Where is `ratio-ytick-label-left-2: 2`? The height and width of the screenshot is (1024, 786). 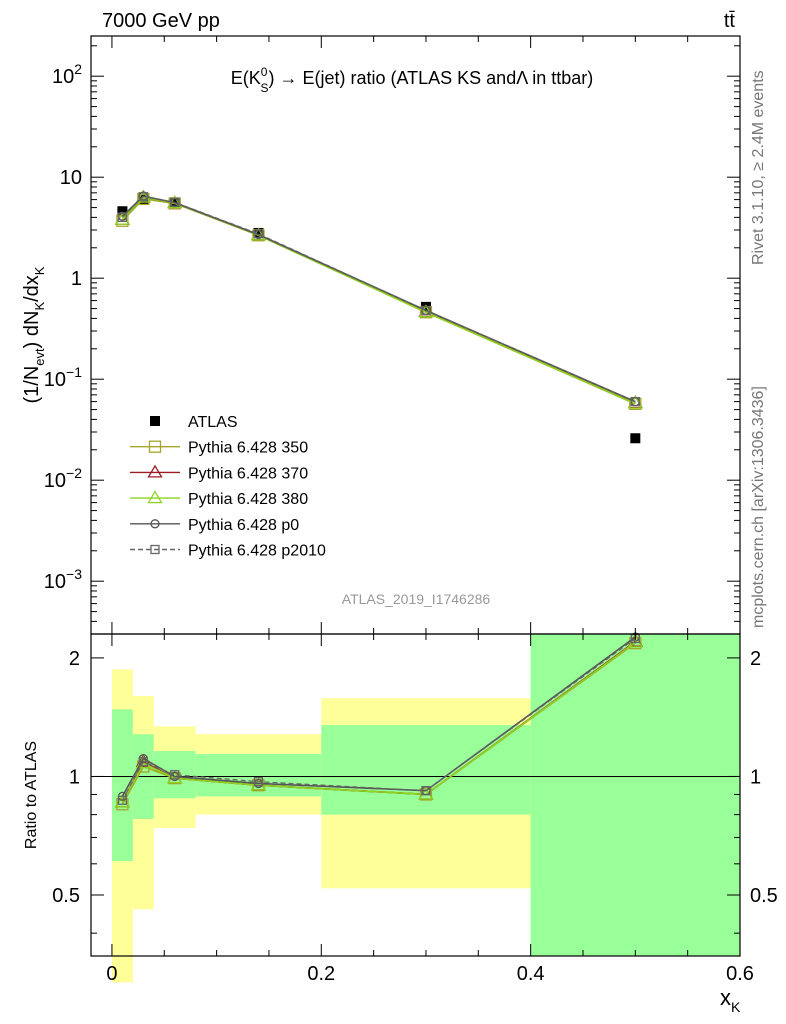
ratio-ytick-label-left-2: 2 is located at coordinates (74, 659).